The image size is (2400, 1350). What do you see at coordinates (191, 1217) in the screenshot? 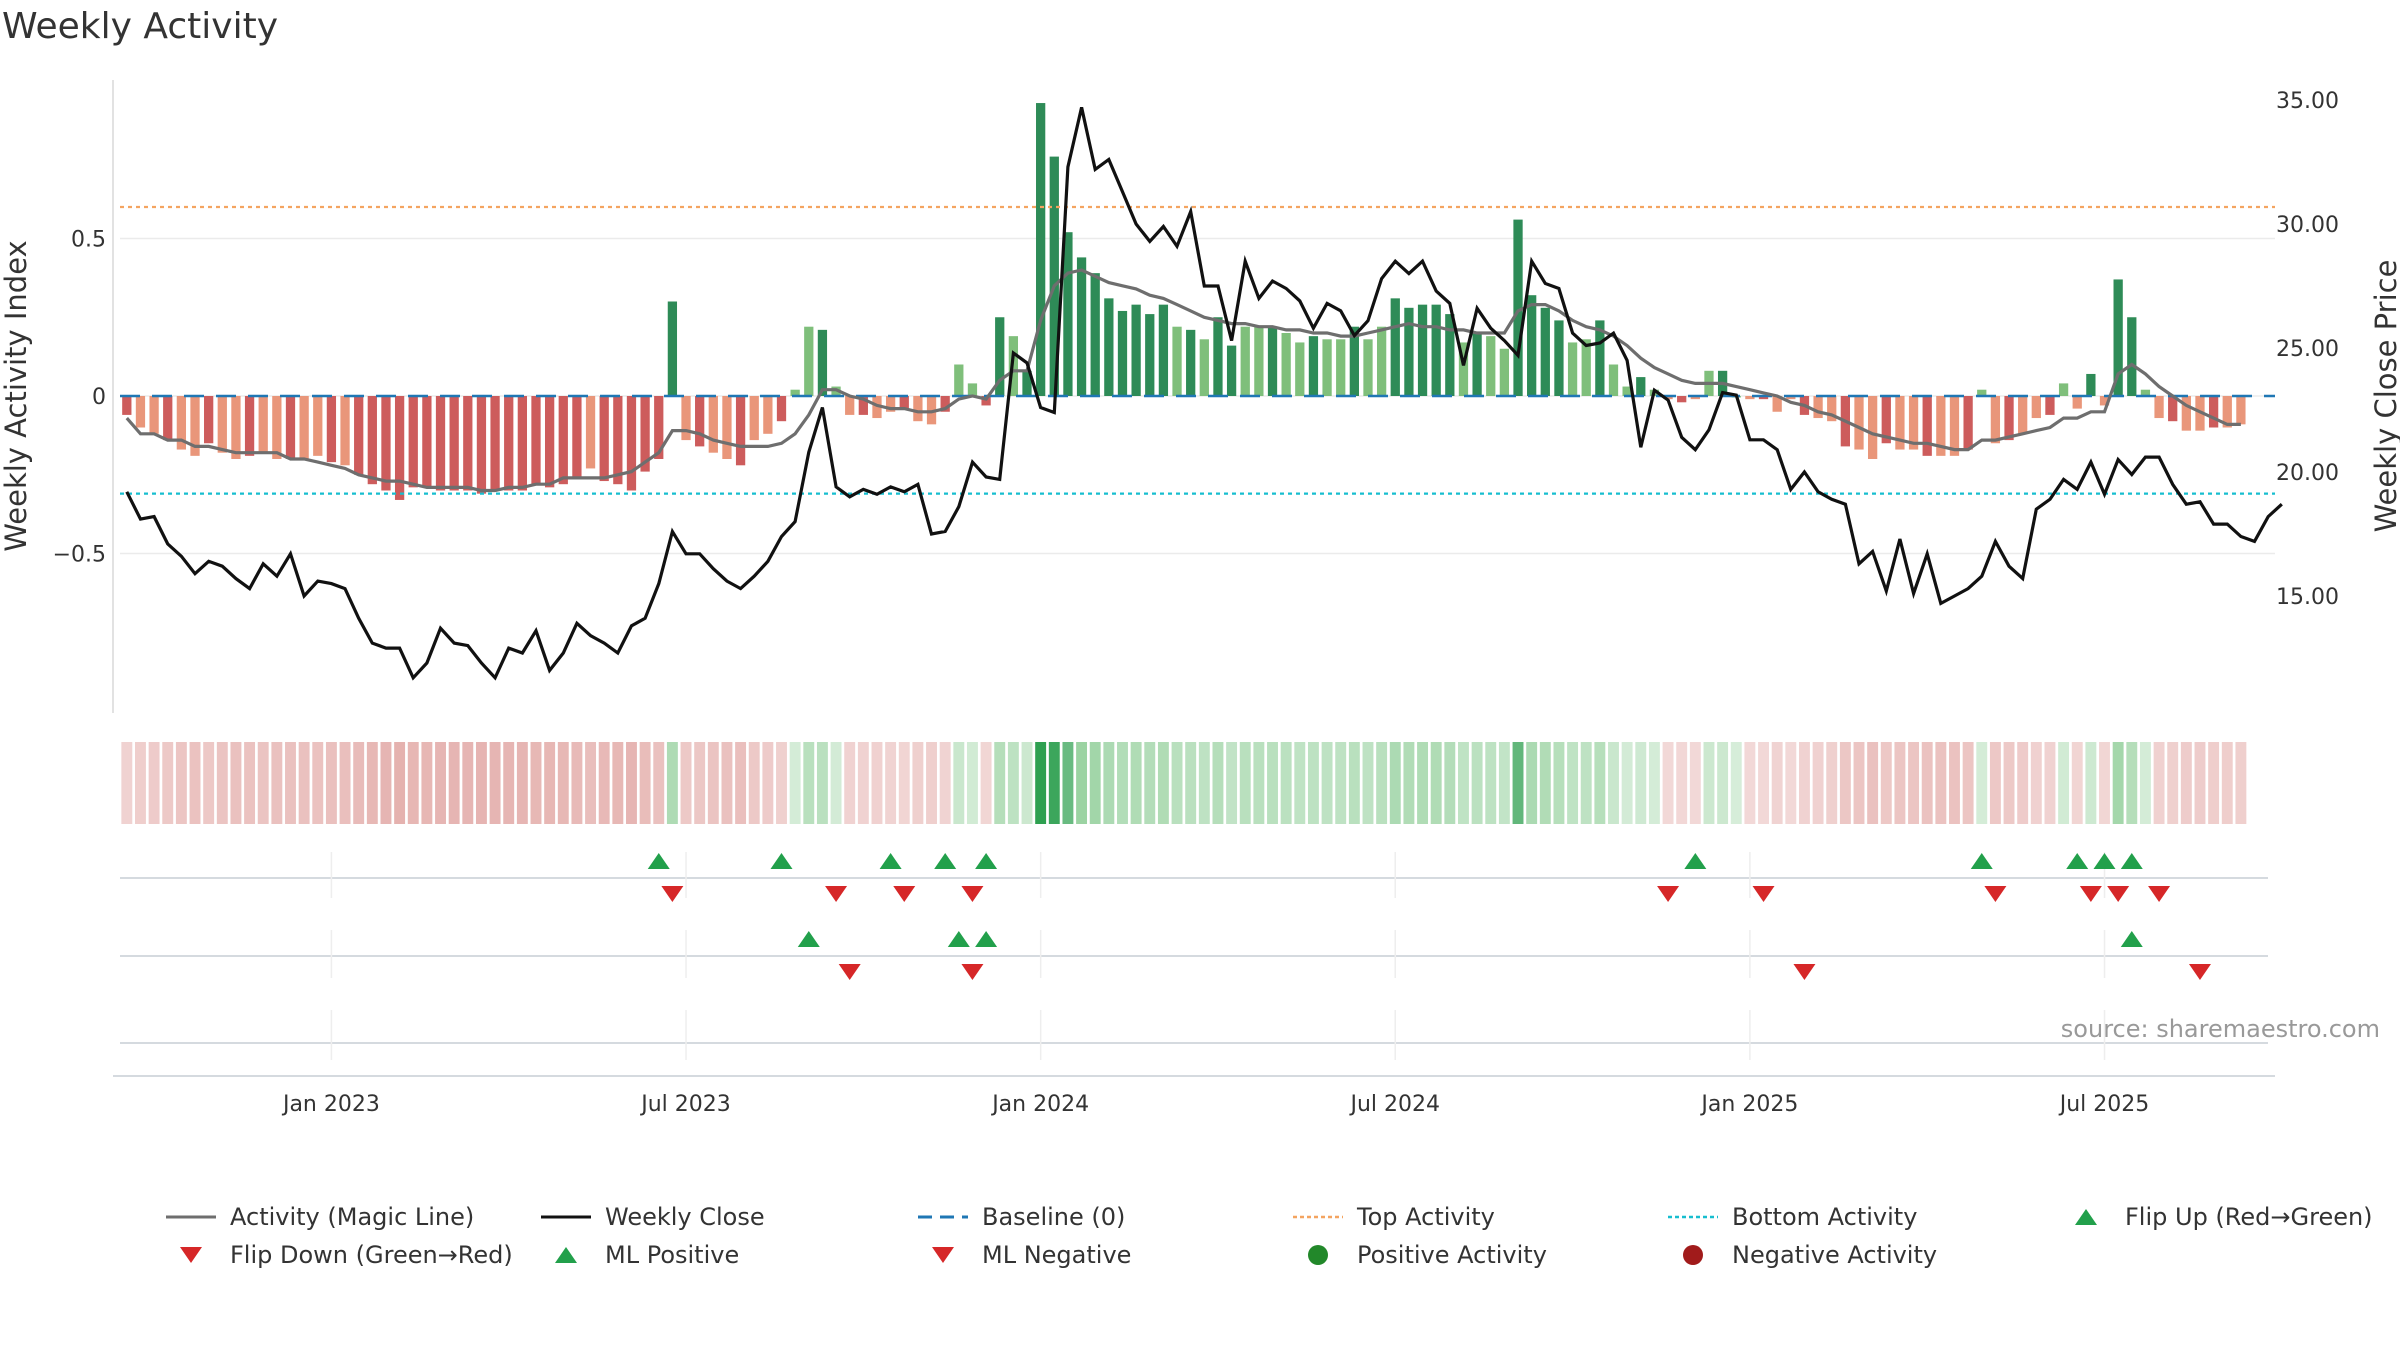
I see `line-gray-icon` at bounding box center [191, 1217].